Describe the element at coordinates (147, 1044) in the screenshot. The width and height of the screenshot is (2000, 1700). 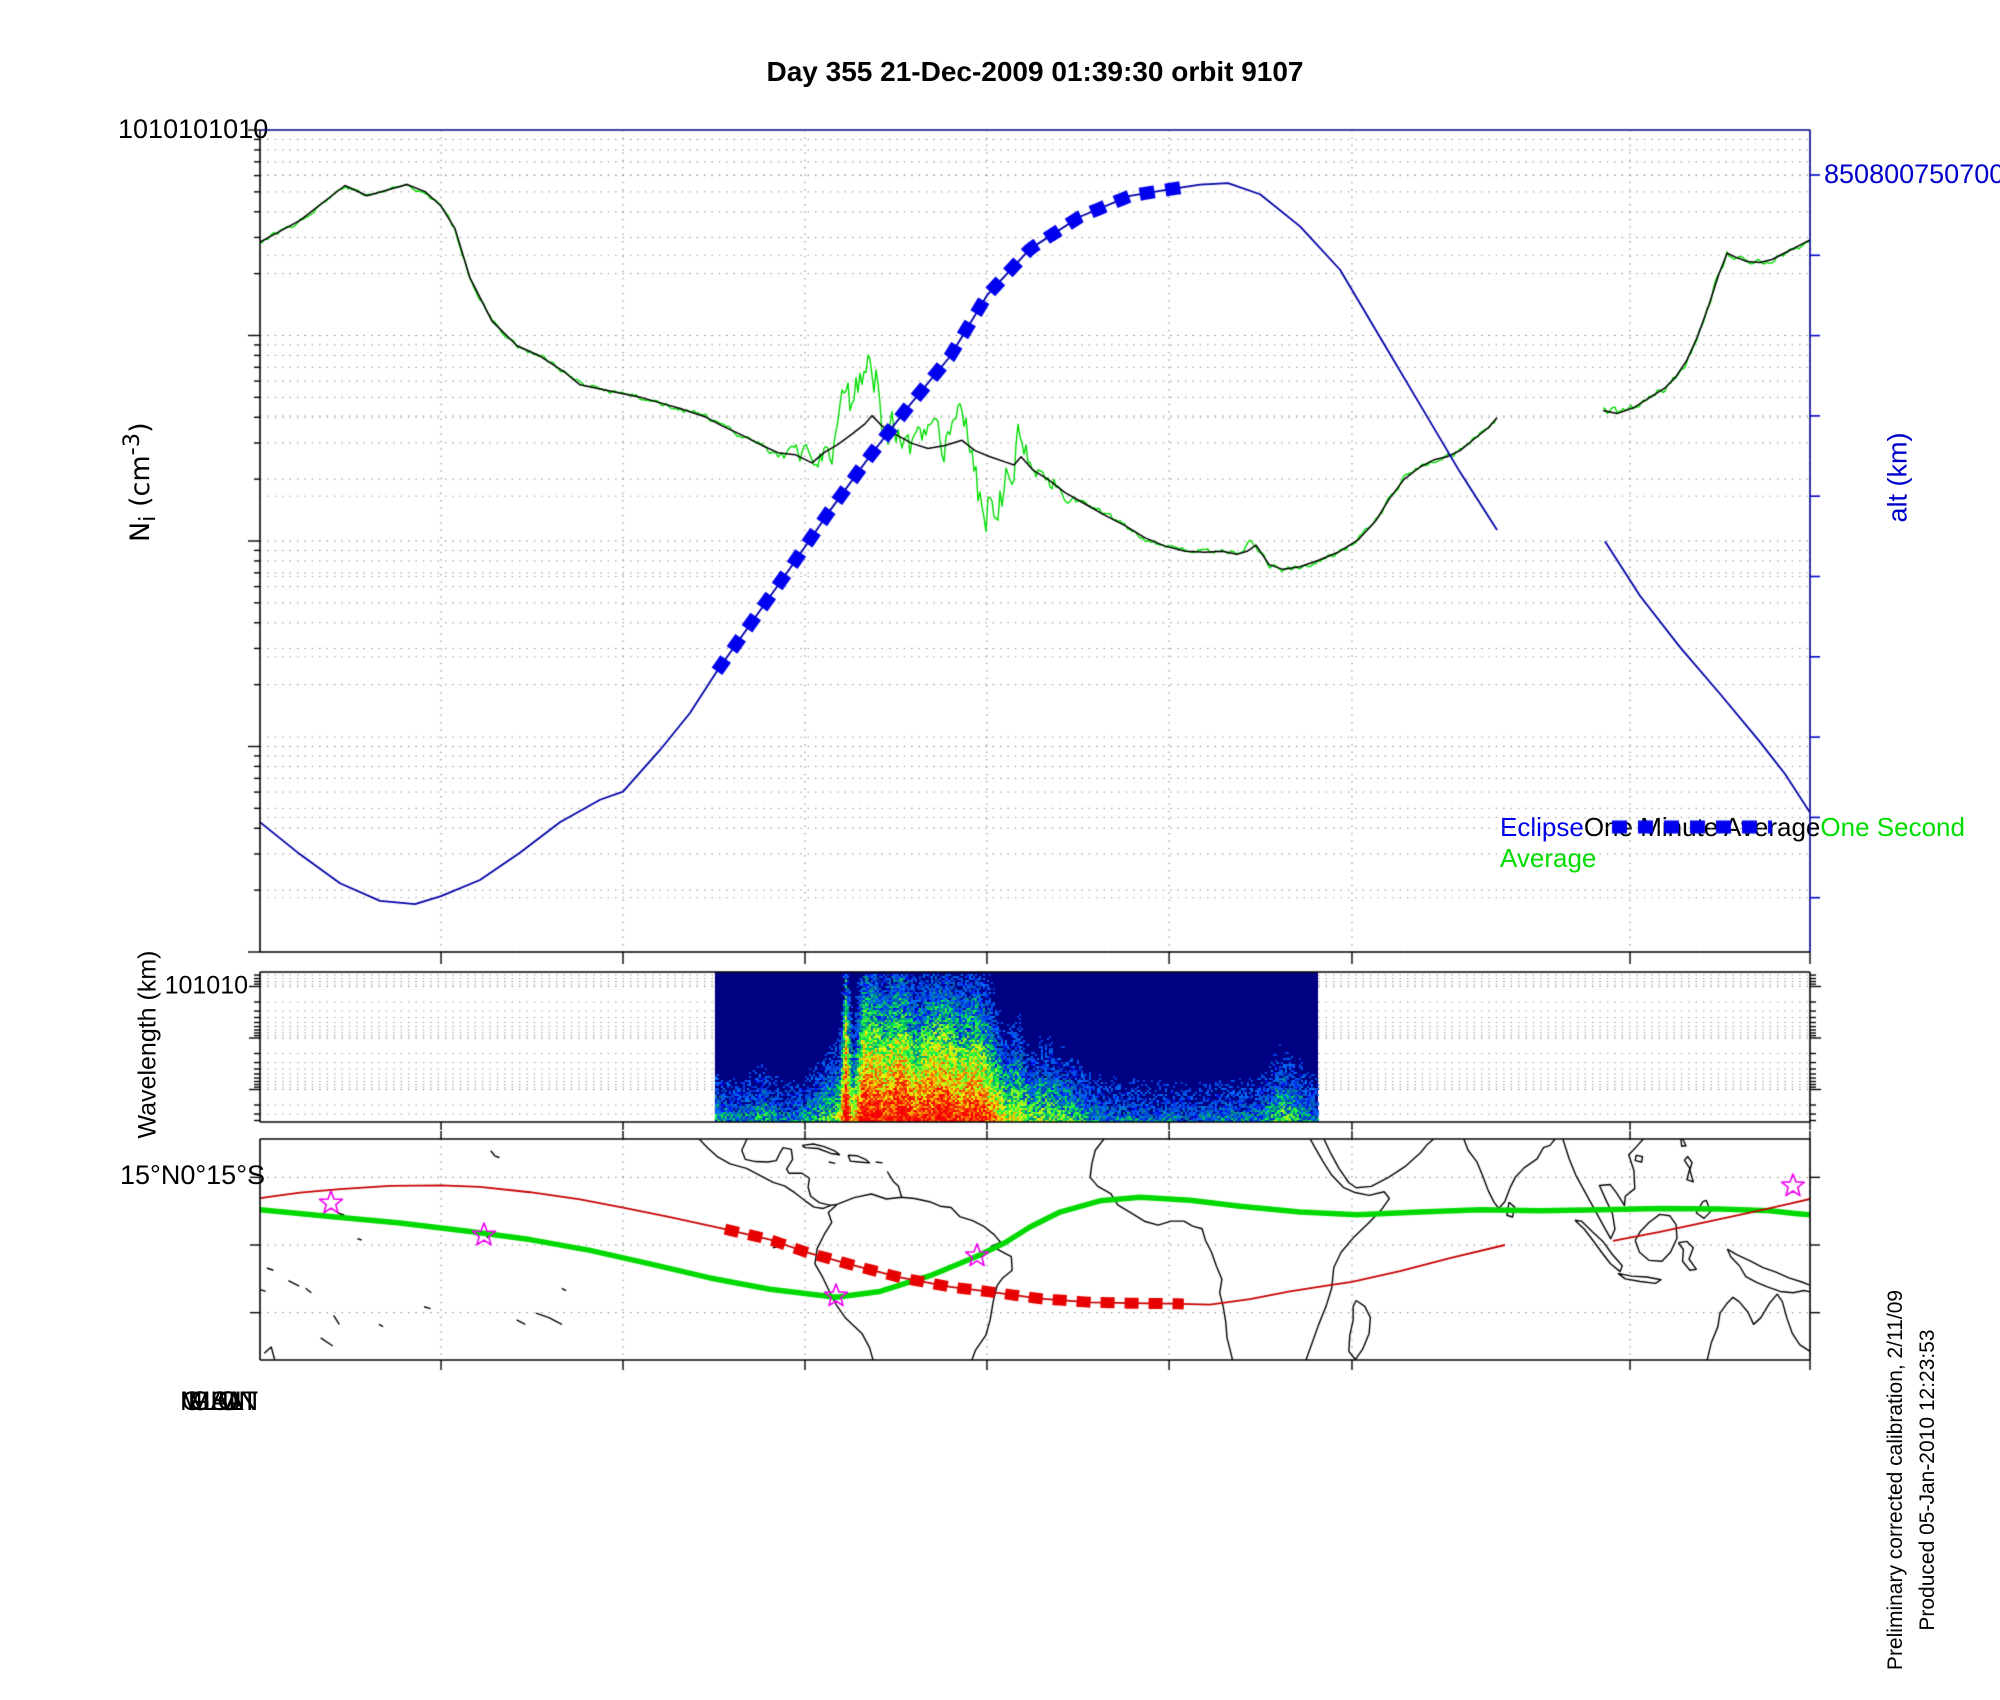
I see `wavelength-axis-label: Wavelength (km)` at that location.